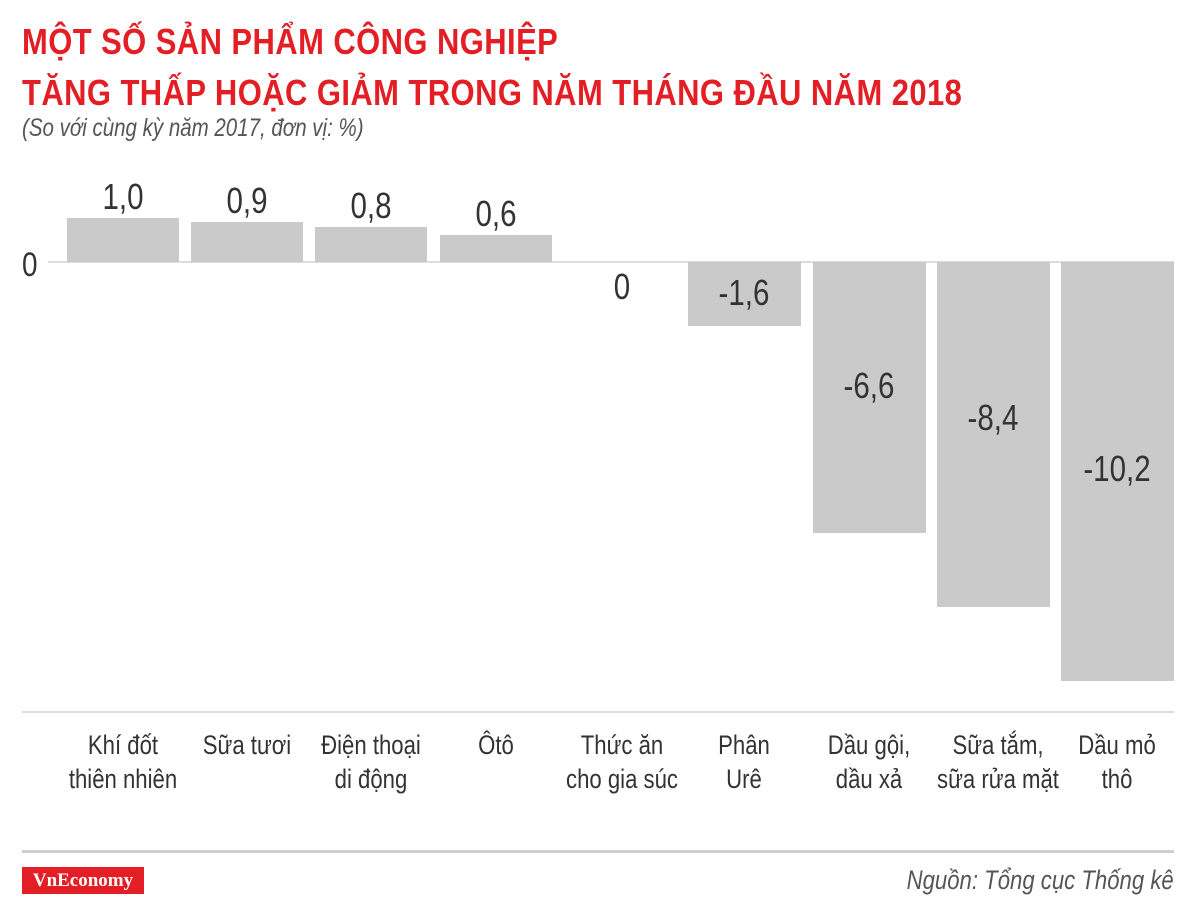 This screenshot has height=905, width=1200. I want to click on zero-axis-line, so click(611, 262).